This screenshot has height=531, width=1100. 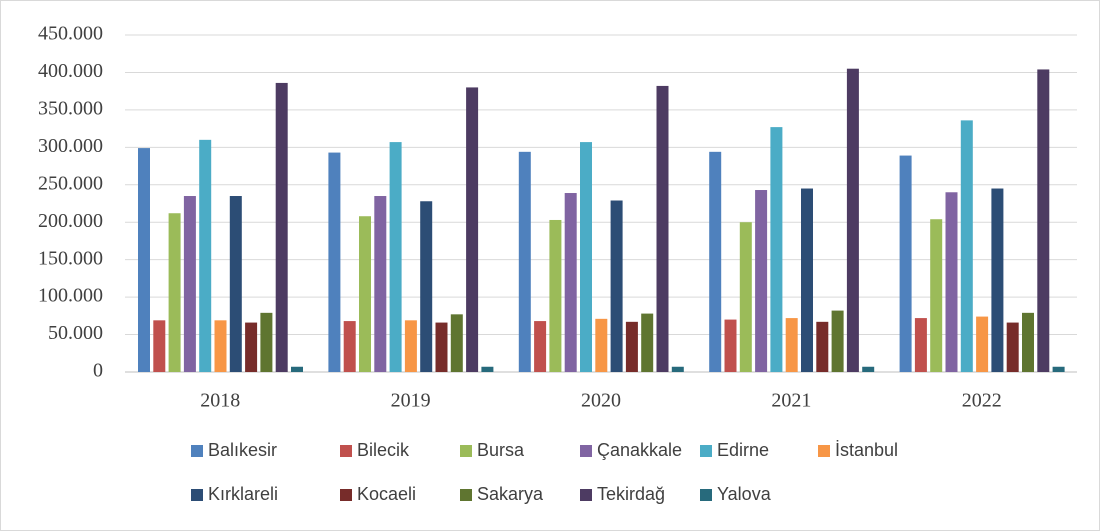 I want to click on legend-label: Yalova, so click(x=744, y=494).